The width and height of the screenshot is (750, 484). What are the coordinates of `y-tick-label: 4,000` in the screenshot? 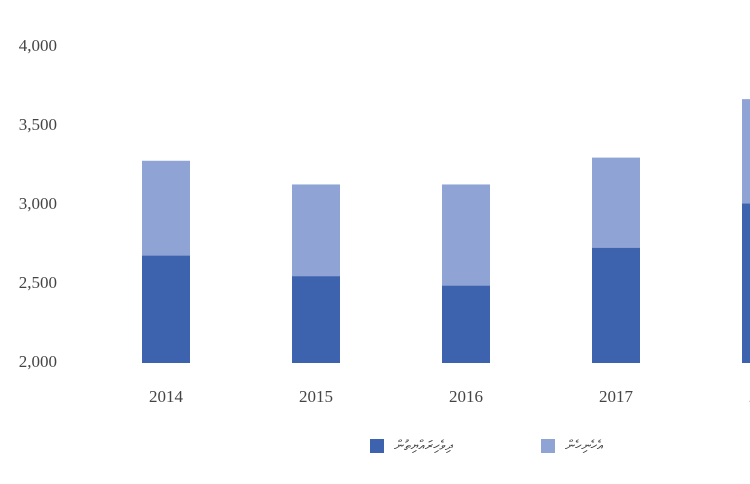 It's located at (38, 45).